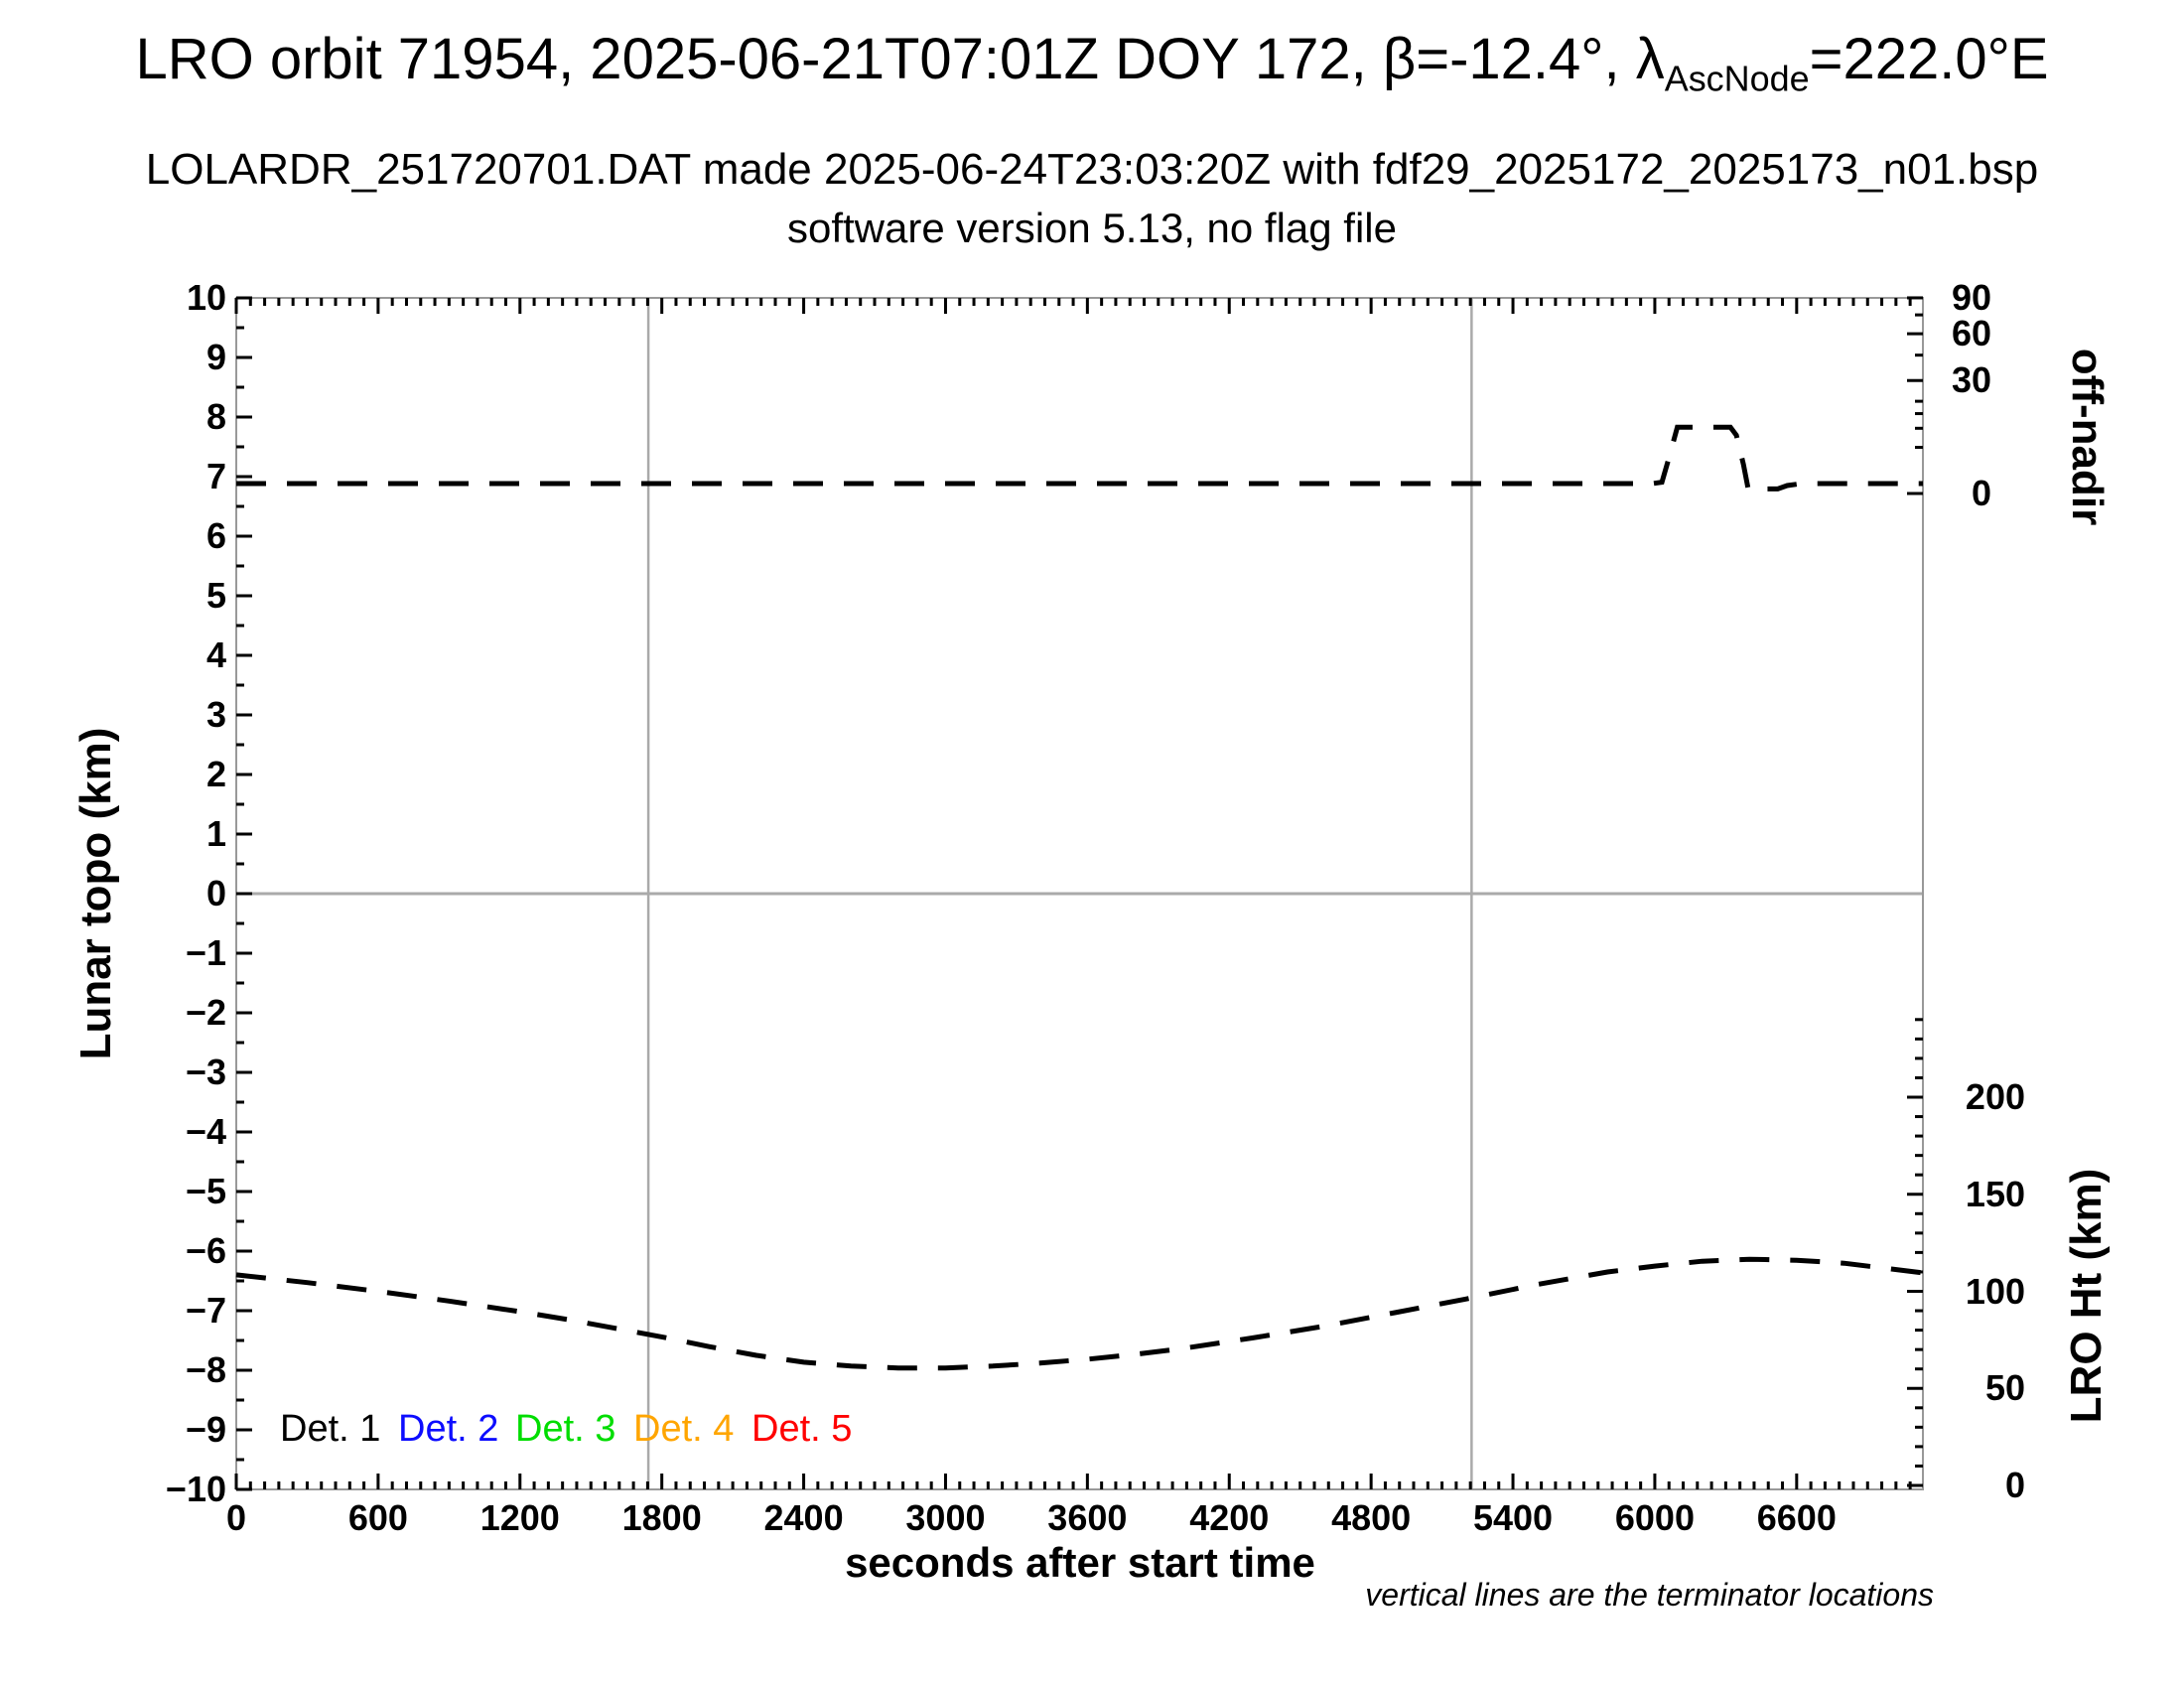  What do you see at coordinates (1371, 1517) in the screenshot?
I see `x-tick-label: 4800` at bounding box center [1371, 1517].